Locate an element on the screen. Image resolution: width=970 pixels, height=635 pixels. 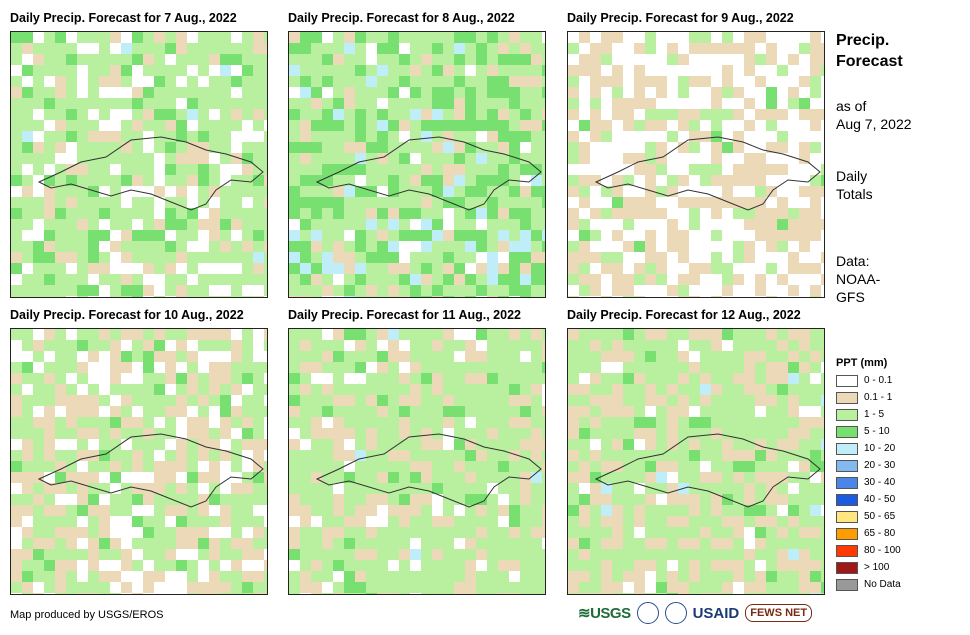
legend-swatch is located at coordinates (847, 448).